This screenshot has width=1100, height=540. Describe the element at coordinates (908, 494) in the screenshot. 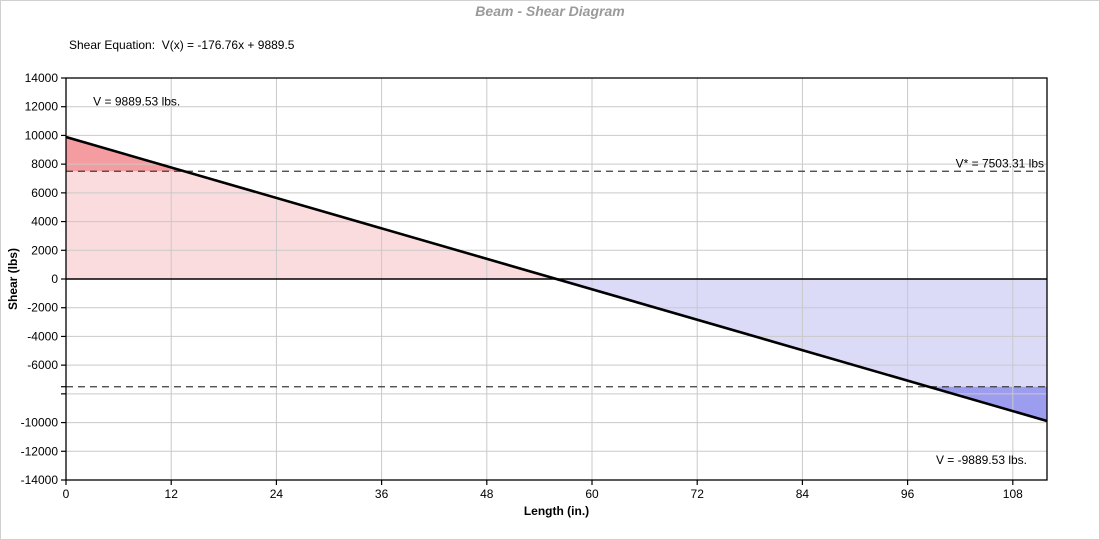

I see `x-tick-label: 96` at that location.